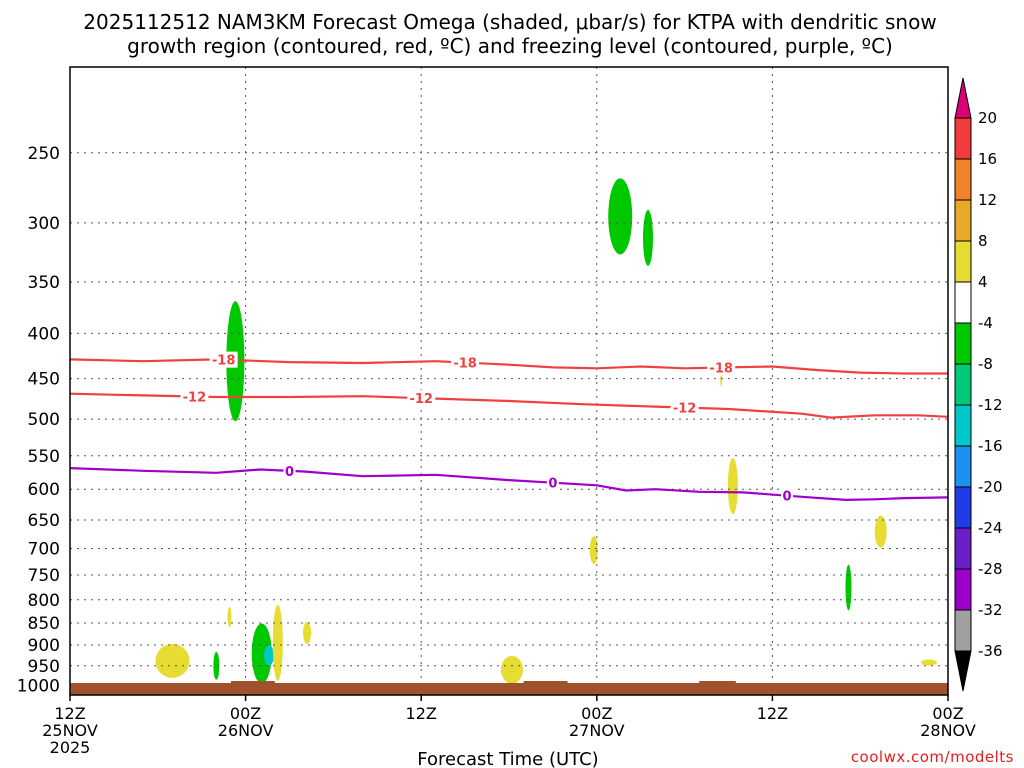  I want to click on colorbar-tick-label: -28, so click(990, 569).